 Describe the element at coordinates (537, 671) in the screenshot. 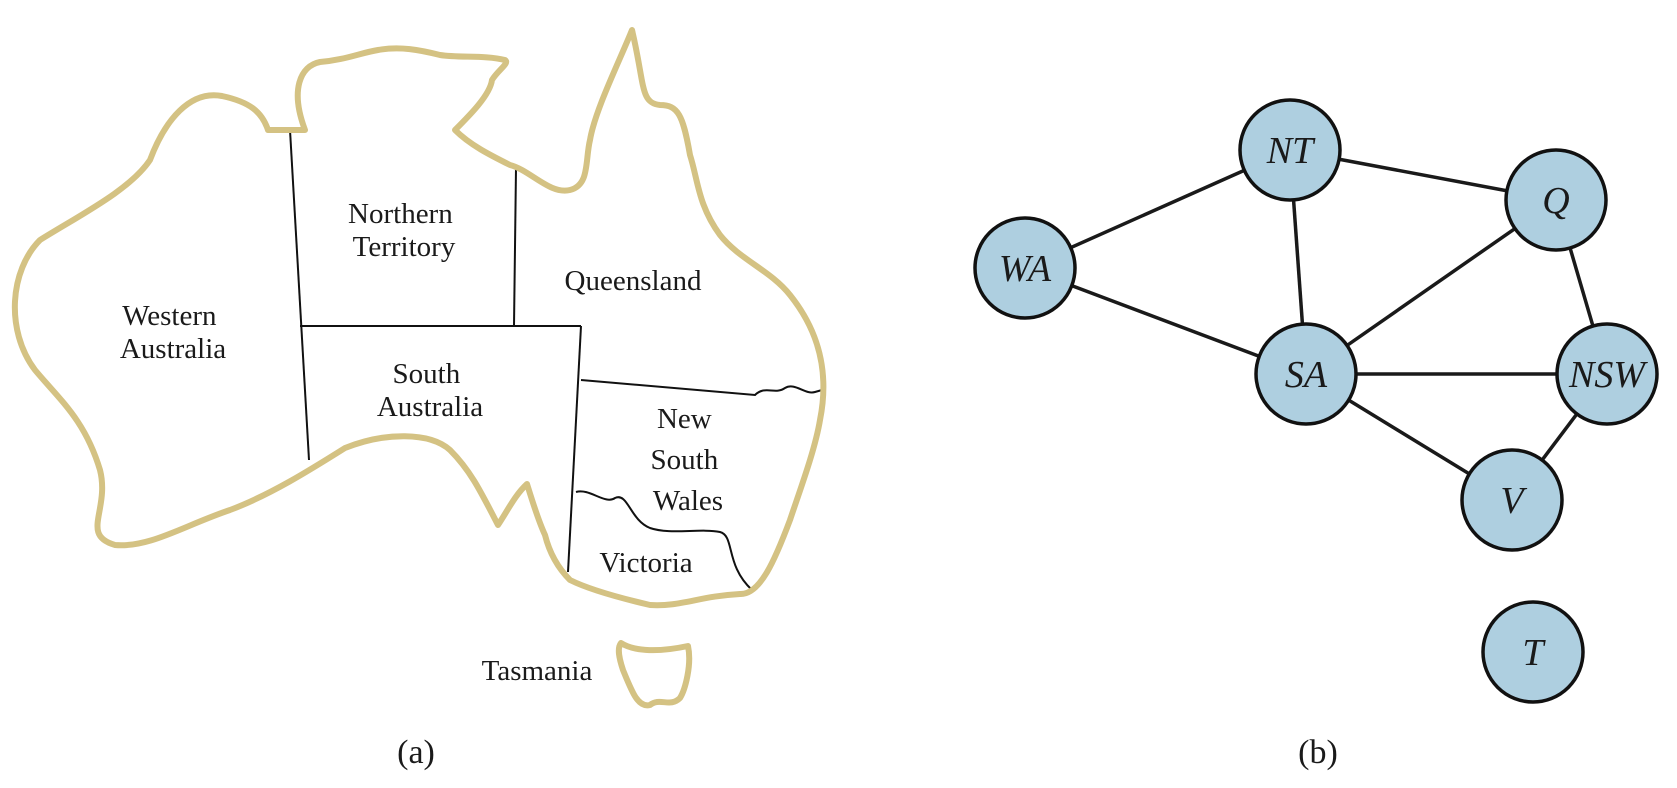

I see `label-tasmania: Tasmania` at that location.